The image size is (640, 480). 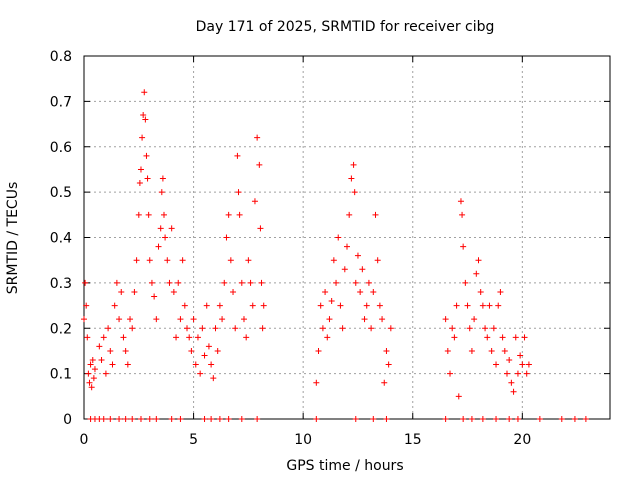 I want to click on y-tick-label: 0.7, so click(x=61, y=102).